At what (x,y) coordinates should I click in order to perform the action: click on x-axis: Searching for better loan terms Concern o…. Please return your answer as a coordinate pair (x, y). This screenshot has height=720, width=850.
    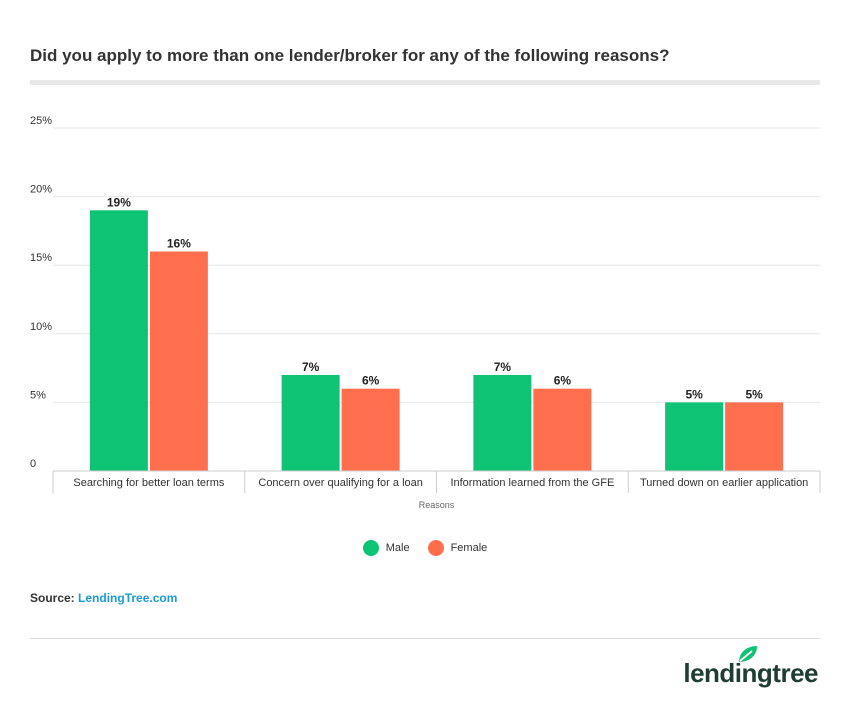
    Looking at the image, I should click on (436, 481).